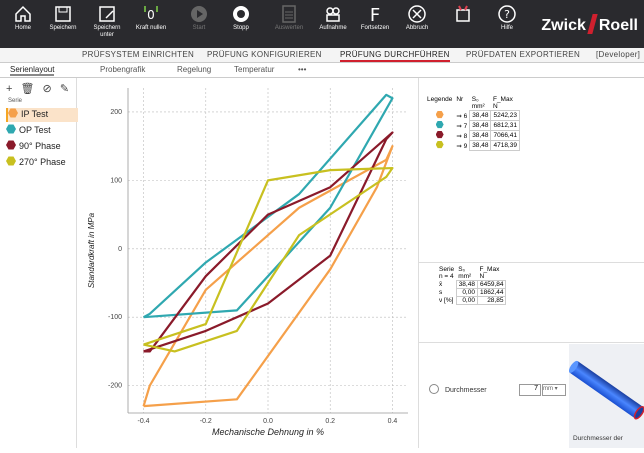  Describe the element at coordinates (417, 14) in the screenshot. I see `cancel-icon` at that location.